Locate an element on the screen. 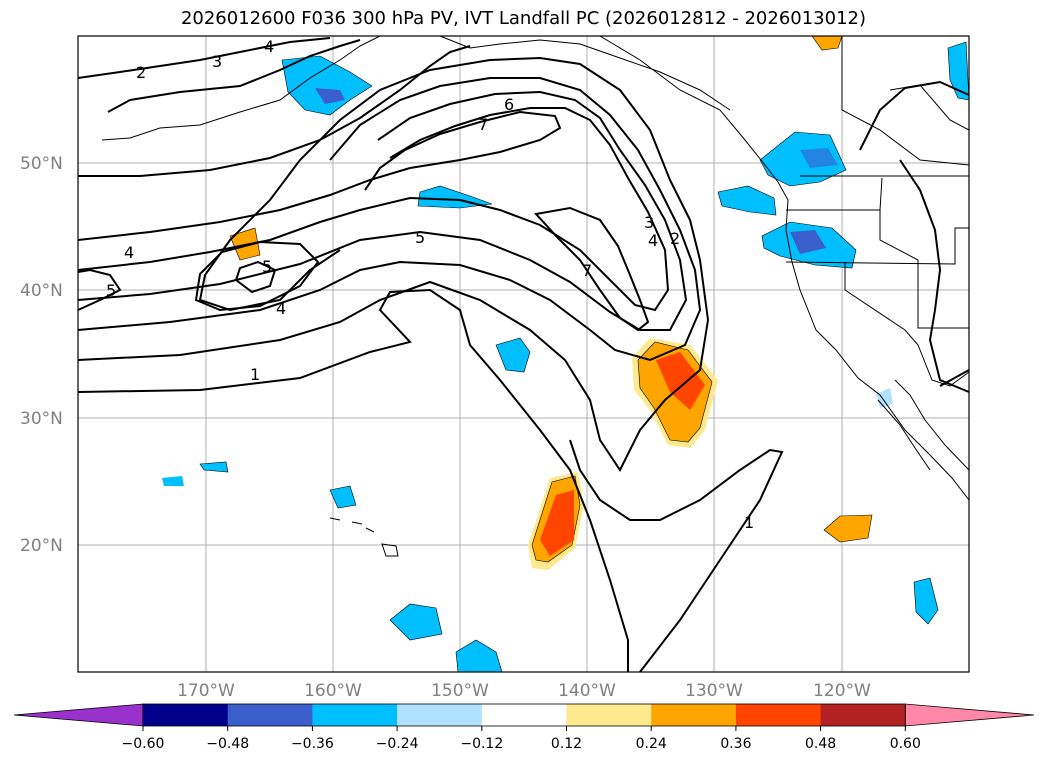  colorbar-tick-label: 0.36 is located at coordinates (735, 744).